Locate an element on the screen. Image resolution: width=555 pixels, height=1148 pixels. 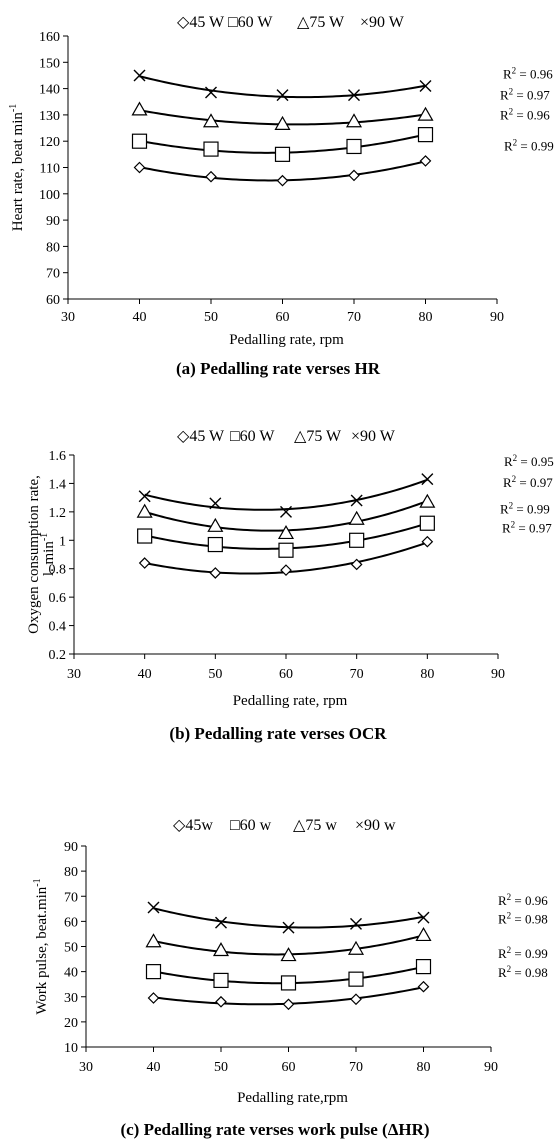
y-axis-label-sup: -1 is located at coordinates (37, 882).